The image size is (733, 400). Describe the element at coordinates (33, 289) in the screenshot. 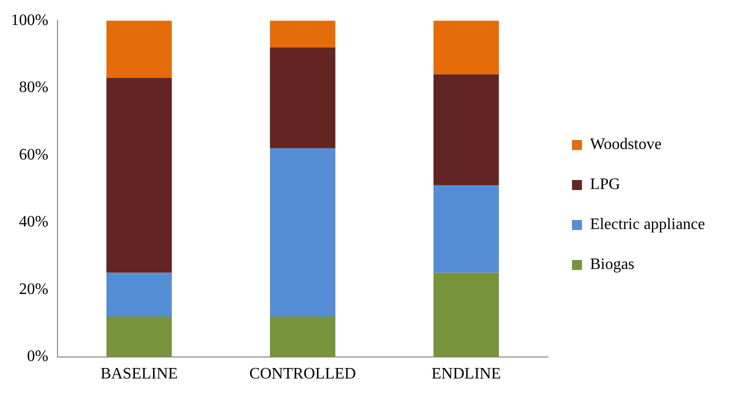

I see `y-tick-label: 20%` at that location.